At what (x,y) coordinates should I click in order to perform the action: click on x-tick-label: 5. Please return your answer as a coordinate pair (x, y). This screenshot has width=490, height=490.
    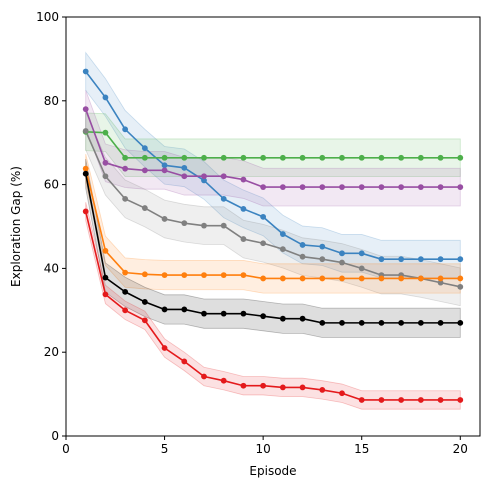
    Looking at the image, I should click on (165, 449).